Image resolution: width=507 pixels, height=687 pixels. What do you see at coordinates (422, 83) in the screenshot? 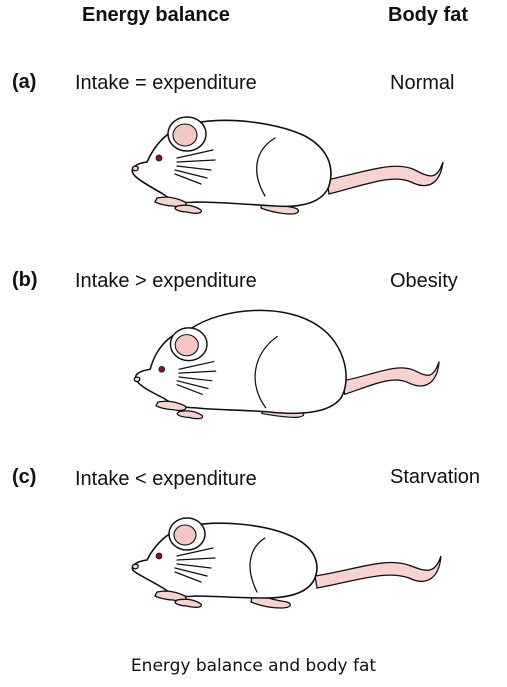
I see `row-a-body-fat: Normal` at bounding box center [422, 83].